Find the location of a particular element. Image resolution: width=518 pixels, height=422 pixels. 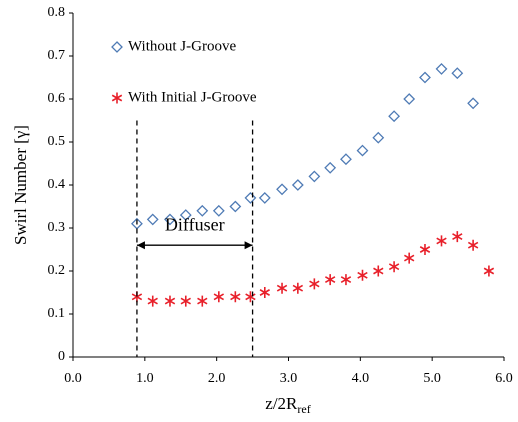

y-tick-label: 0.4 is located at coordinates (57, 184).